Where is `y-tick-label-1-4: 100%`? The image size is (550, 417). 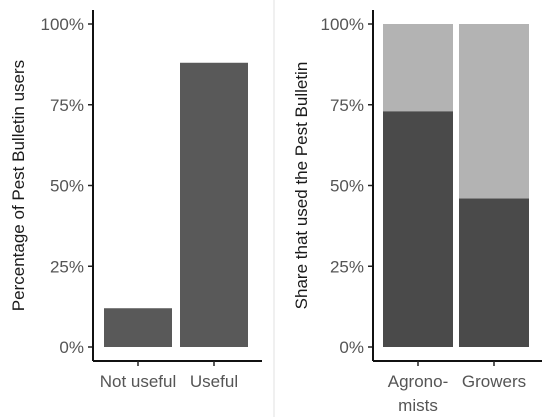
y-tick-label-1-4: 100% is located at coordinates (342, 24).